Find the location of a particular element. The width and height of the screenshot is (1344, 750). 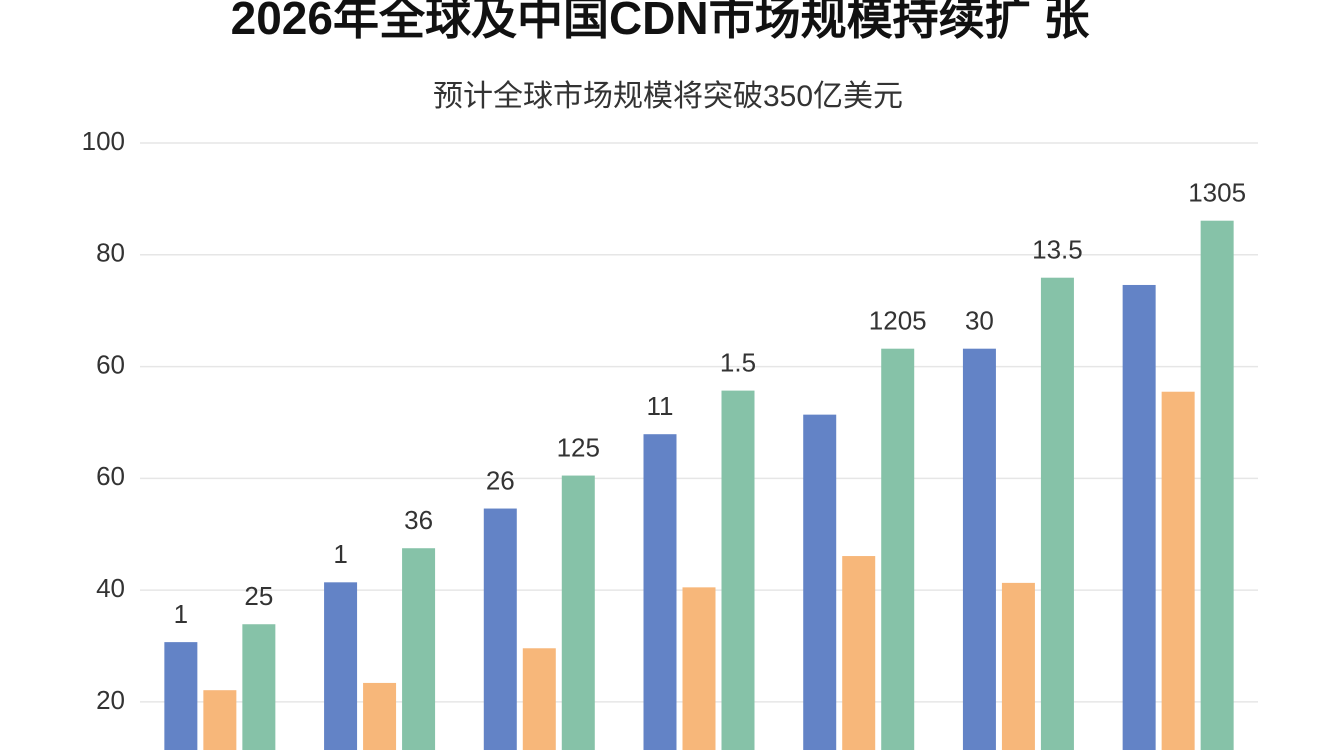

y-tick-label: 20 is located at coordinates (110, 700).